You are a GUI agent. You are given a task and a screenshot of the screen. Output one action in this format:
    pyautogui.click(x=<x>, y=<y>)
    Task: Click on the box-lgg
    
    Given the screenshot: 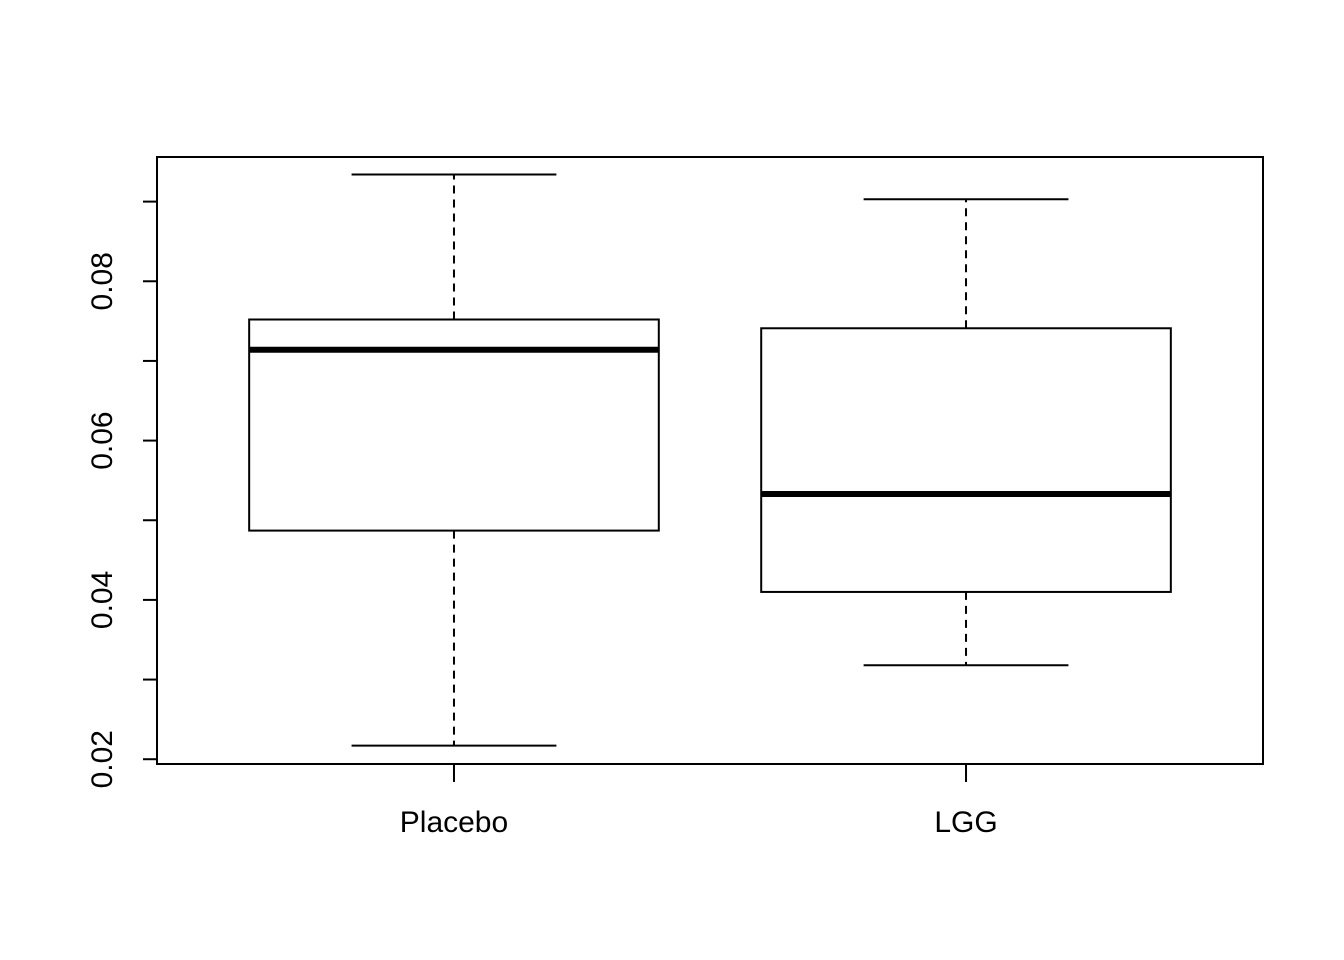 What is the action you would take?
    pyautogui.click(x=966, y=432)
    